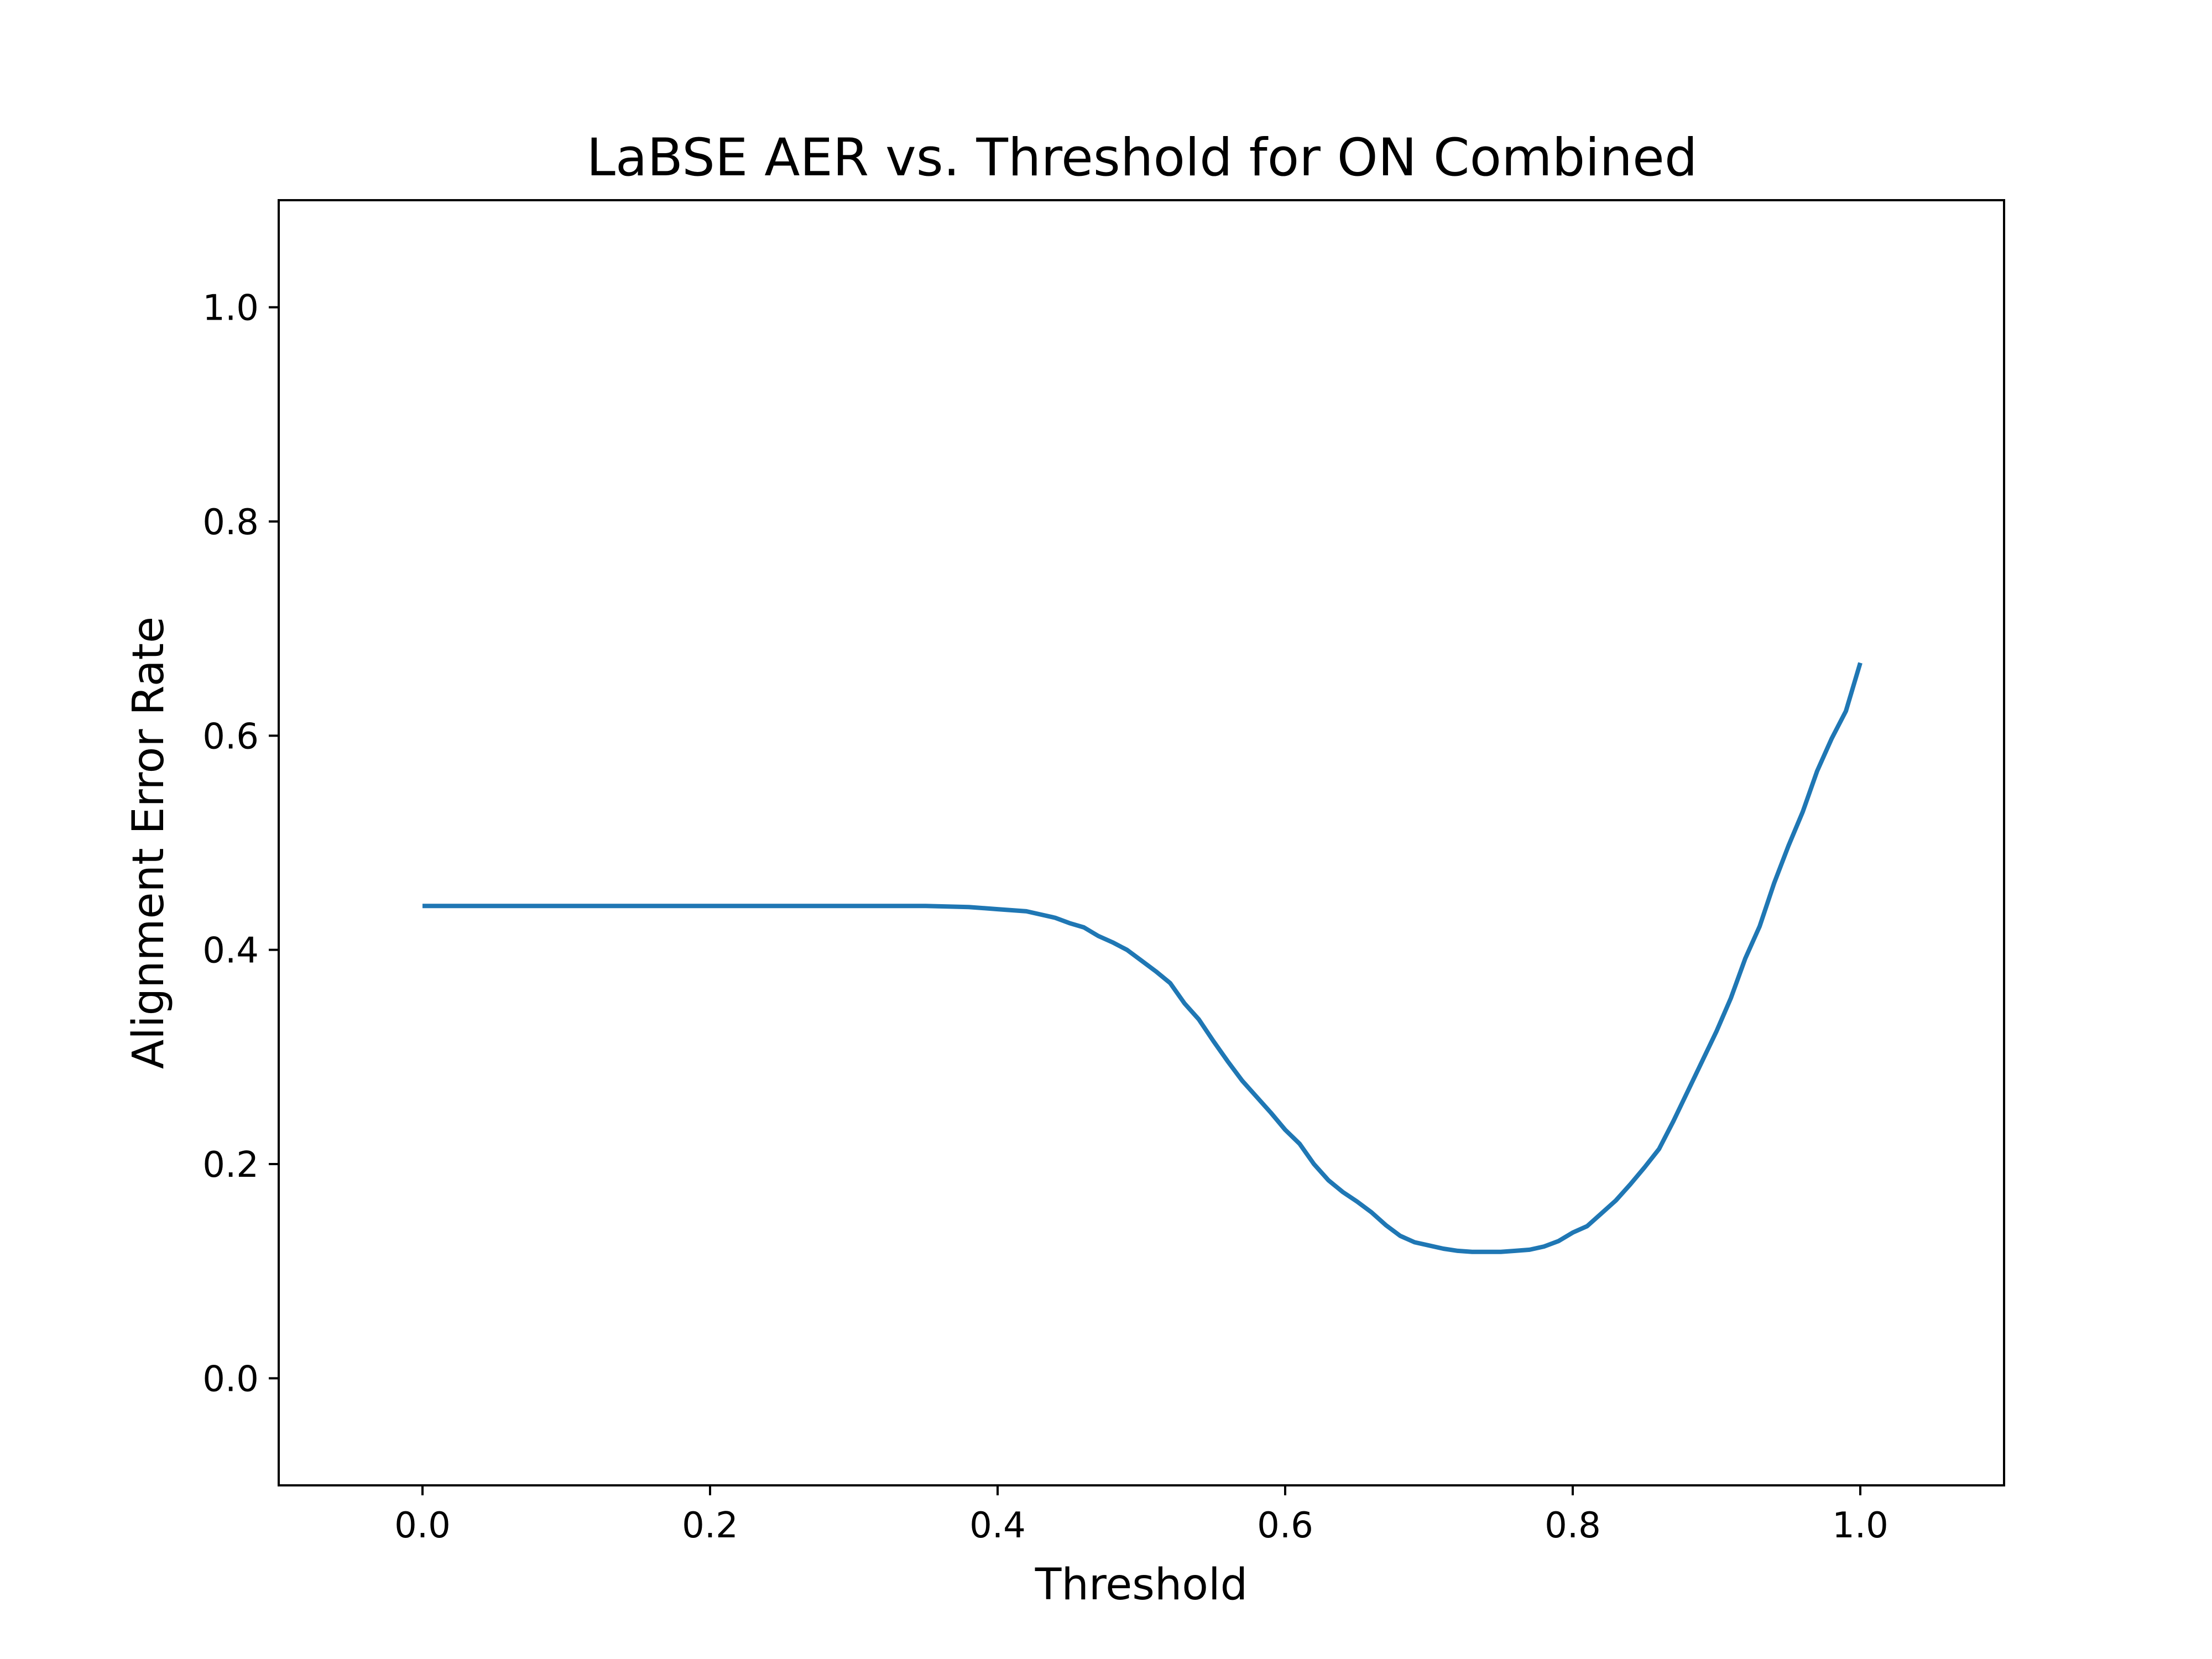 The height and width of the screenshot is (1659, 2212). What do you see at coordinates (1285, 1526) in the screenshot?
I see `x-tick-label: 0.6` at bounding box center [1285, 1526].